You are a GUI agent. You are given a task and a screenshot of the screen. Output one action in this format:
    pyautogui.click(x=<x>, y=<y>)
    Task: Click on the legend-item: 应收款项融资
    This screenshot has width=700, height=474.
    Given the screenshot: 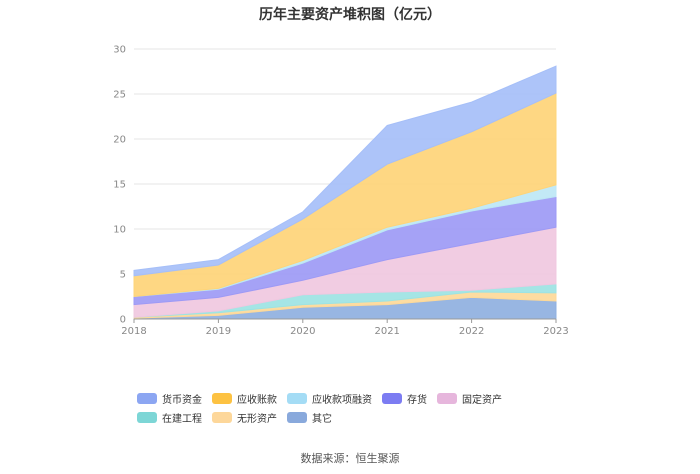 What is the action you would take?
    pyautogui.click(x=329, y=398)
    